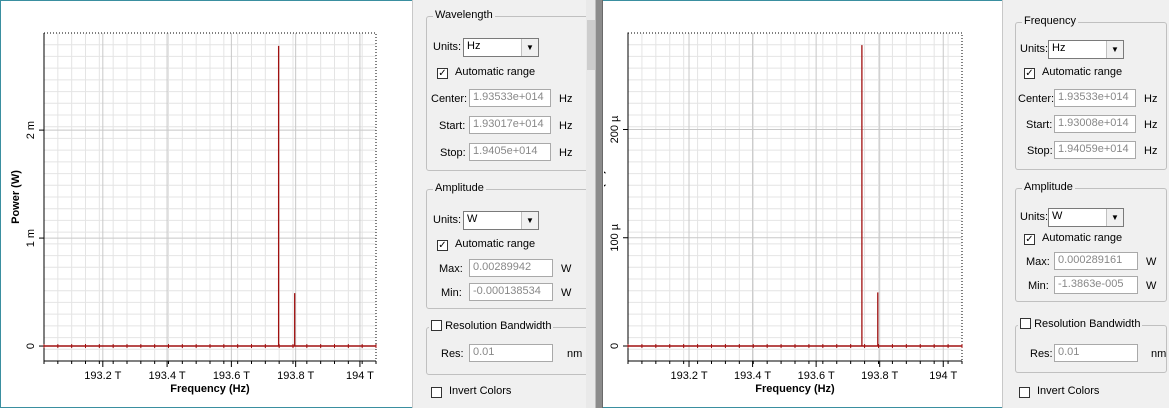 The image size is (1169, 408). Describe the element at coordinates (452, 126) in the screenshot. I see `start-label: Start:` at that location.